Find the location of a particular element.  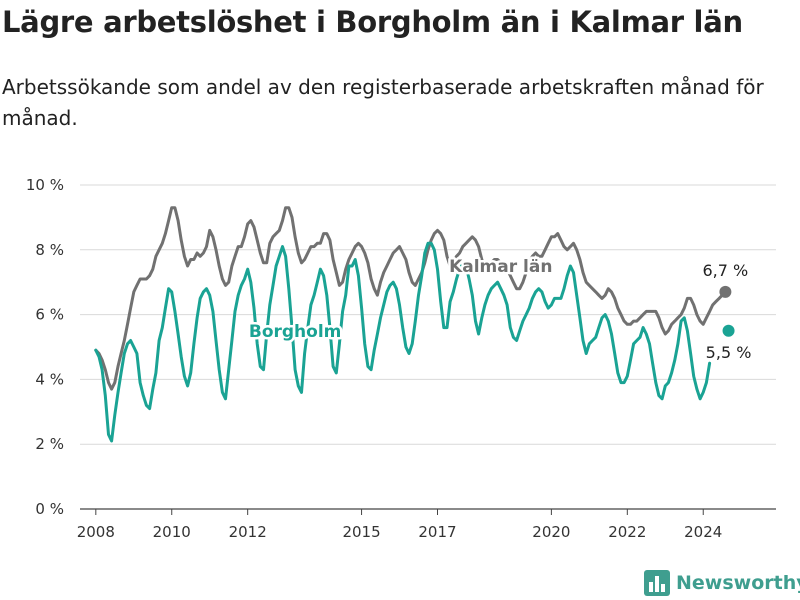

x-tick-label: 2012 is located at coordinates (248, 532).